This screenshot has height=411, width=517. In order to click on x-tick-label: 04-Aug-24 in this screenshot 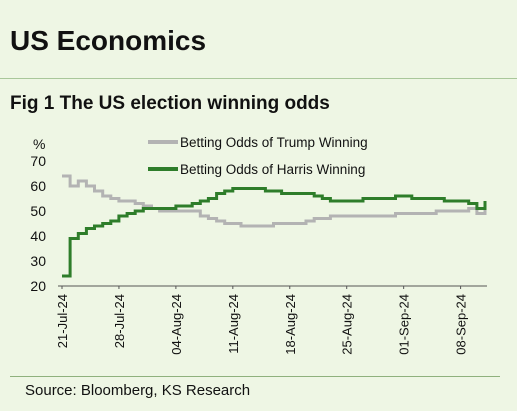, I will do `click(176, 324)`.